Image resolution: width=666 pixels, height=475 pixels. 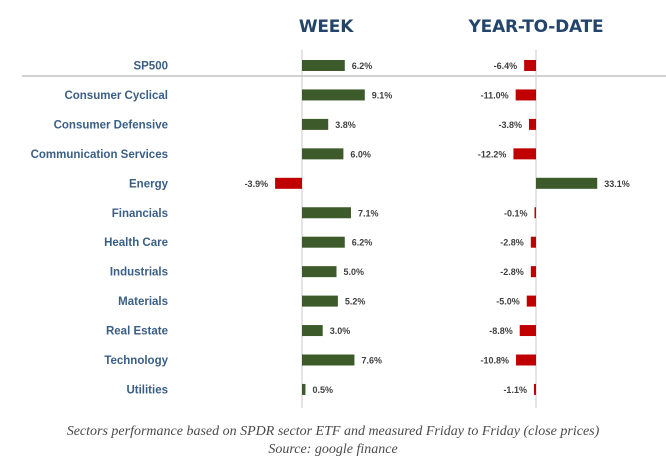 I want to click on ytd-value-label-utilities: -1.1%, so click(x=515, y=390).